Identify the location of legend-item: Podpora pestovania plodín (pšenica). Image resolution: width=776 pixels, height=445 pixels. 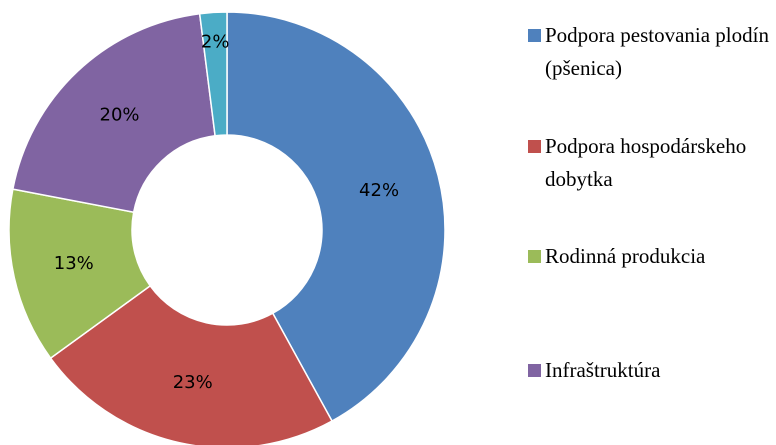
(652, 52).